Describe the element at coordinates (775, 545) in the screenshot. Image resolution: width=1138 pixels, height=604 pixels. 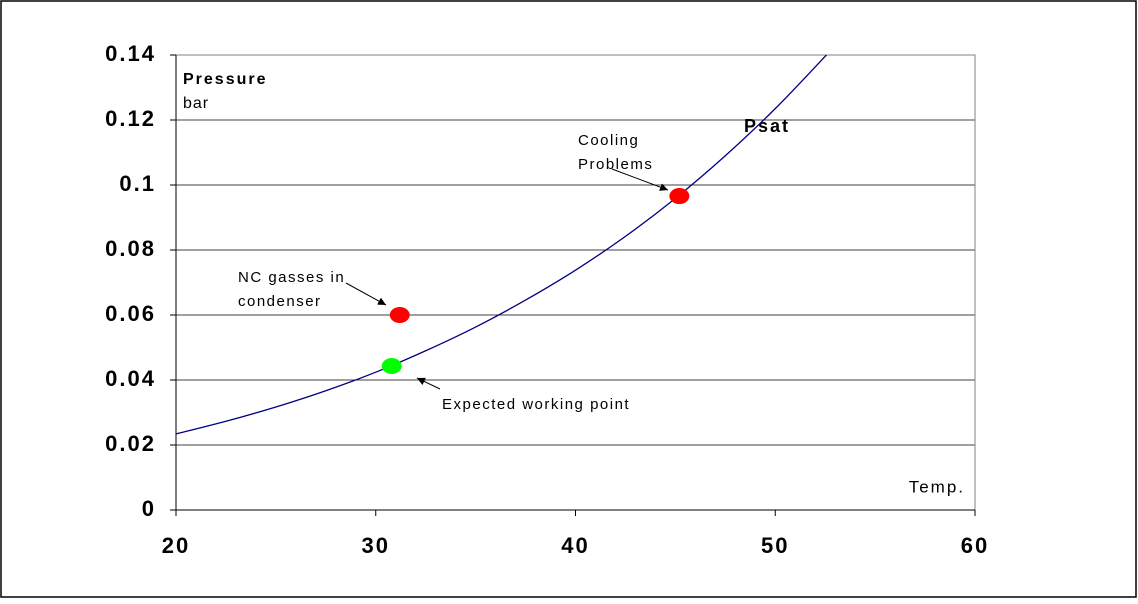
I see `x-tick-label: 50` at that location.